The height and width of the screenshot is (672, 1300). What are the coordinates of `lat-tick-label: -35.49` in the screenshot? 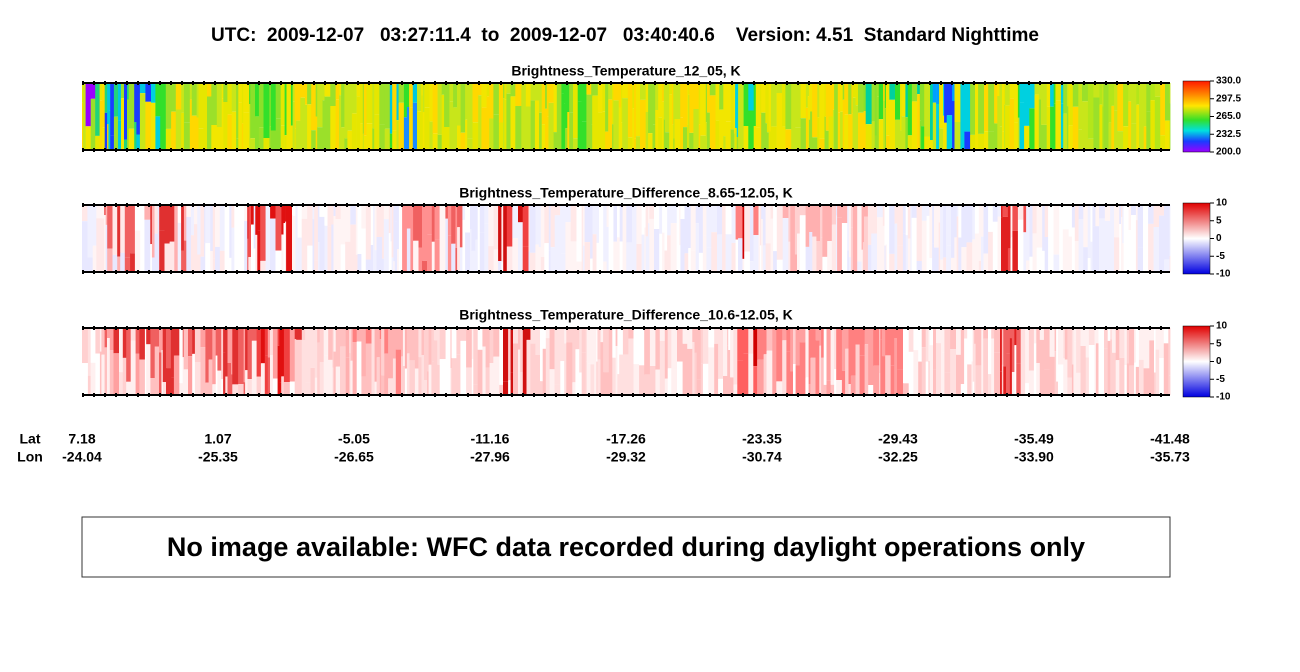 It's located at (1034, 439).